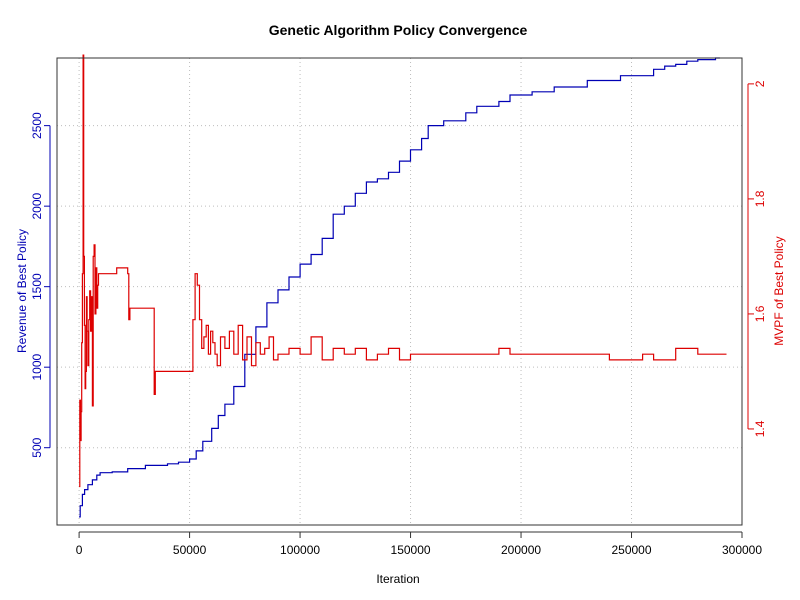 The image size is (800, 600). I want to click on y-right-tick-label: 1.8, so click(760, 198).